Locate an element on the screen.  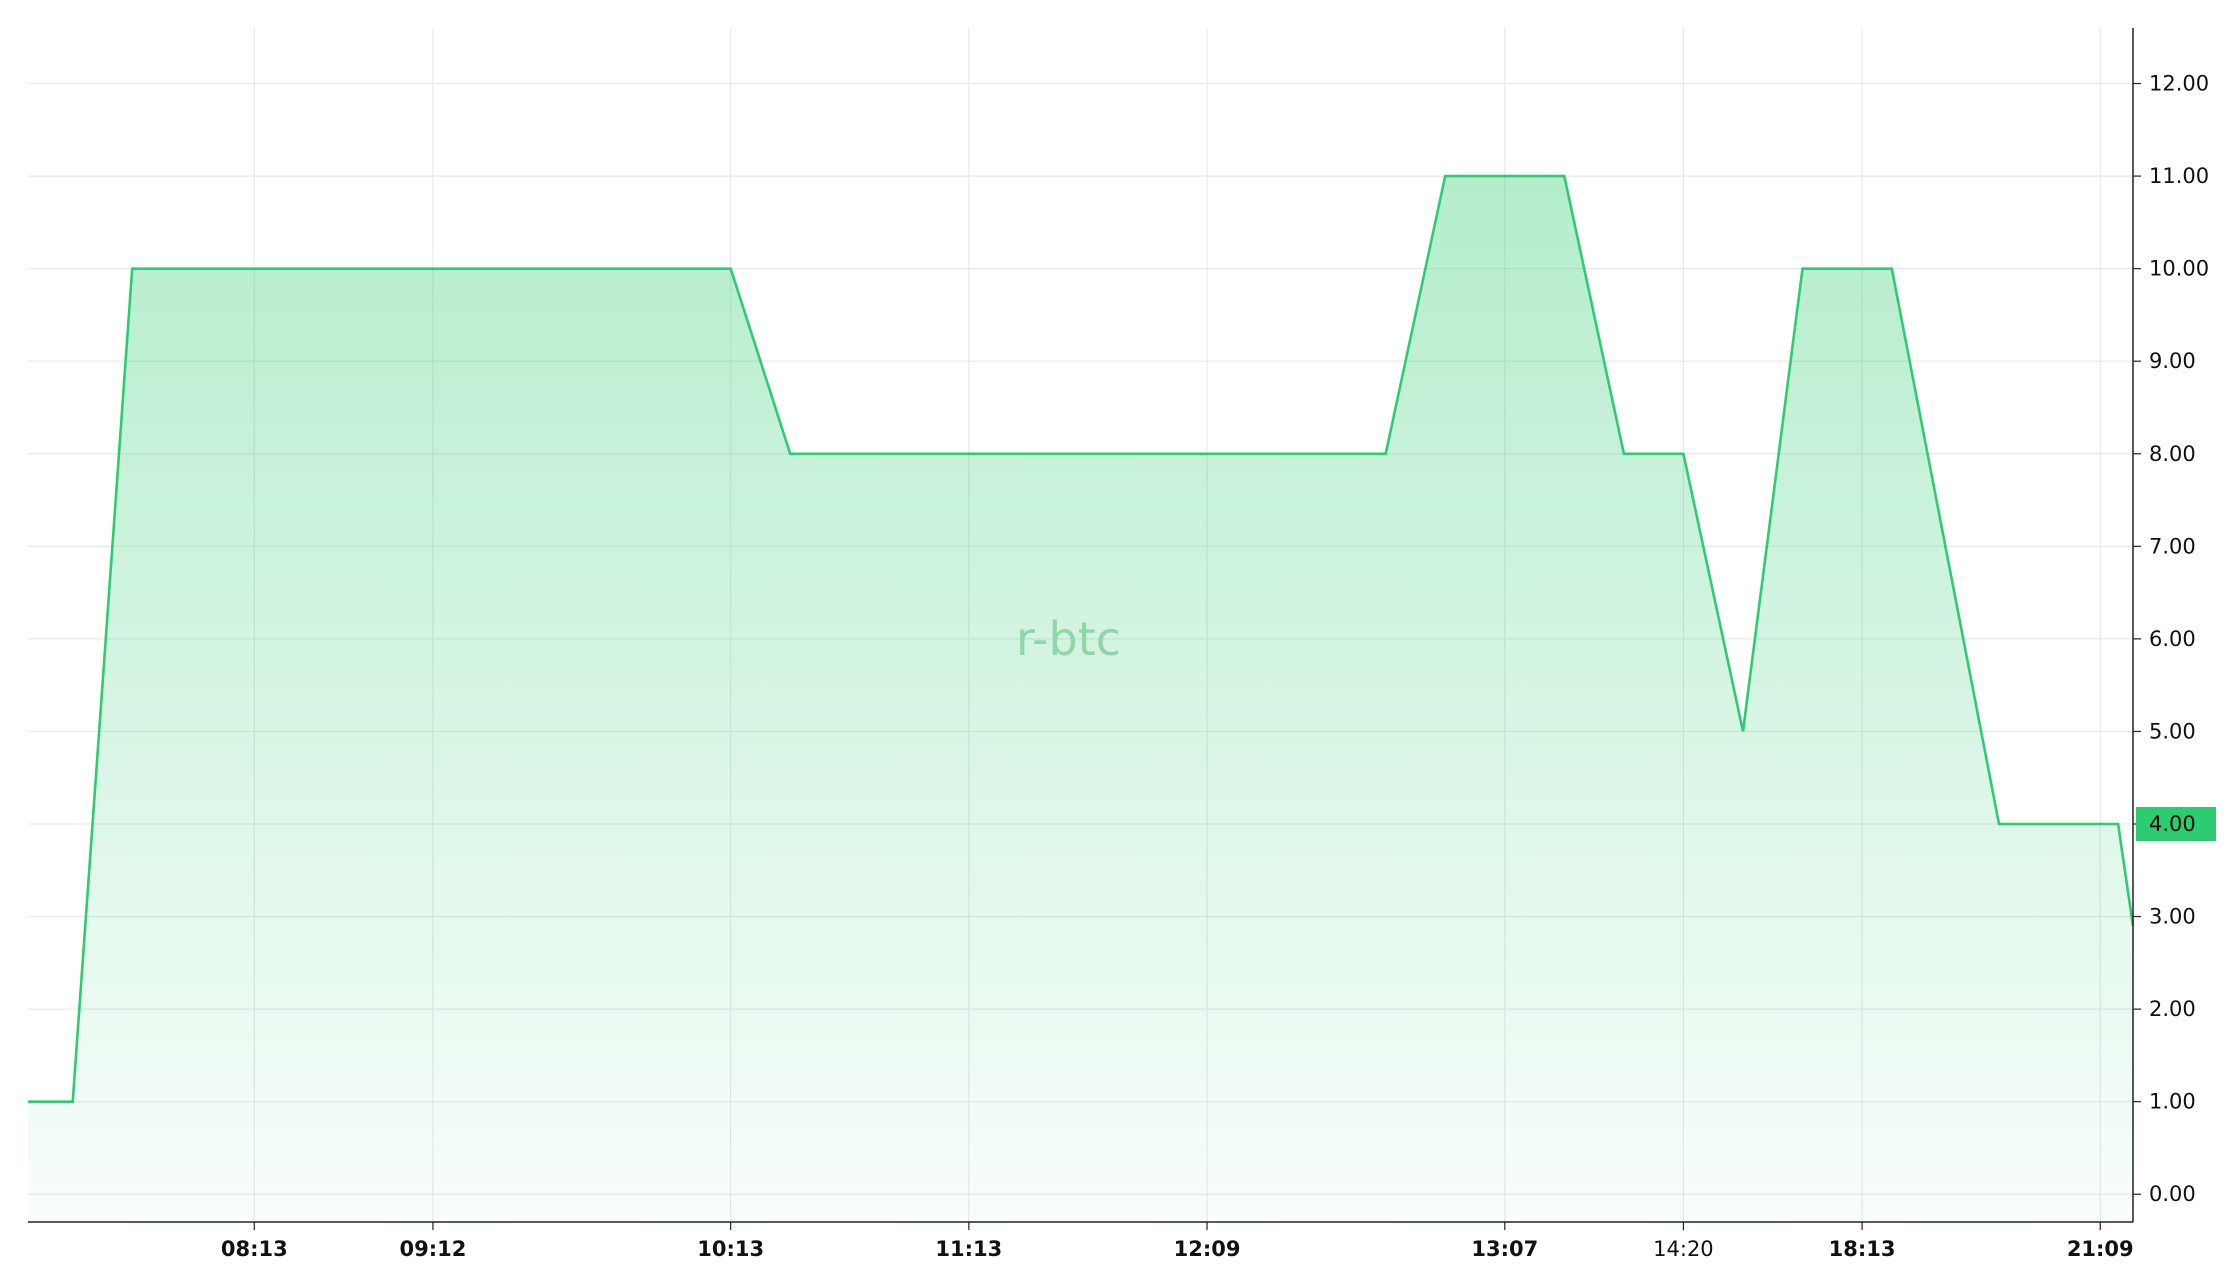
x-tick-label: 21:09 is located at coordinates (2100, 1249).